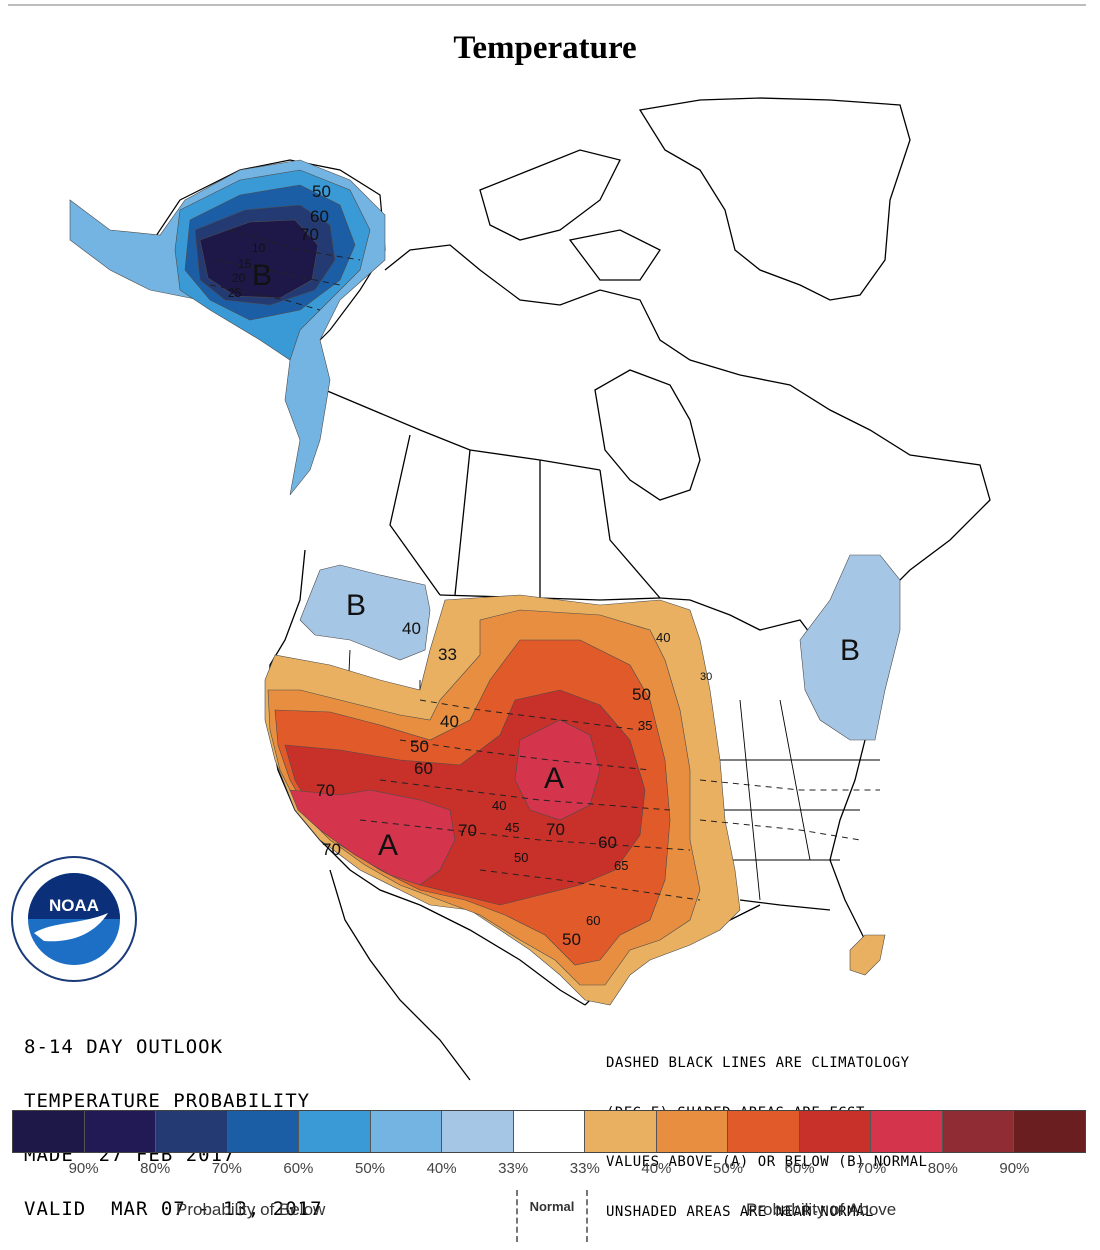 This screenshot has height=1250, width=1100. Describe the element at coordinates (641, 694) in the screenshot. I see `label-mn-50: 50` at that location.